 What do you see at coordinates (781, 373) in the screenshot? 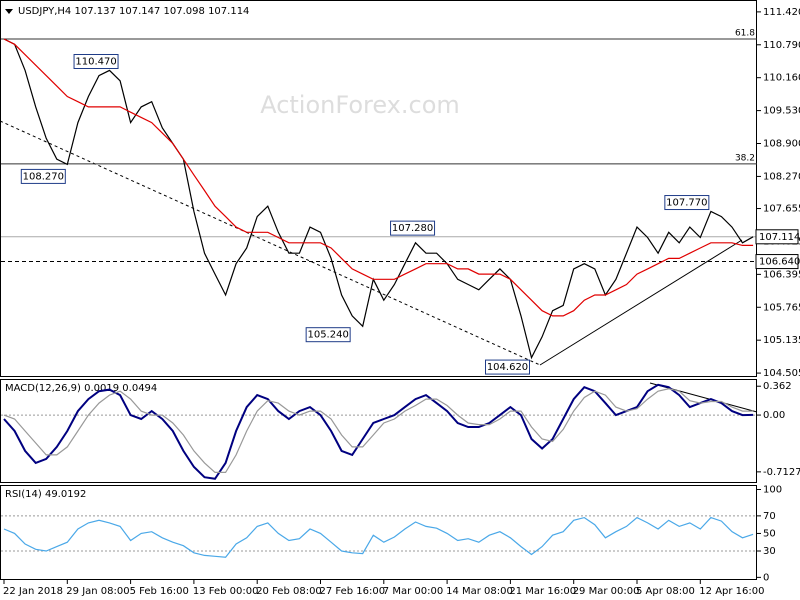
I see `y-tick-label: 104.505` at bounding box center [781, 373].